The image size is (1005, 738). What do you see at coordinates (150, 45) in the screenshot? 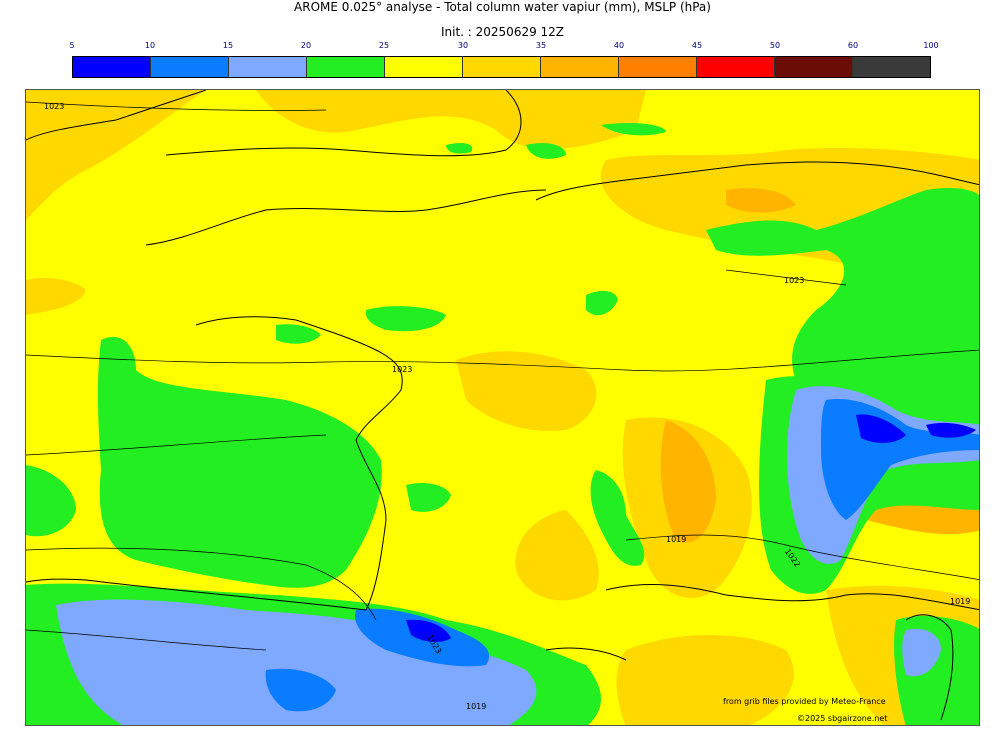
I see `colorbar-tick: 10` at bounding box center [150, 45].